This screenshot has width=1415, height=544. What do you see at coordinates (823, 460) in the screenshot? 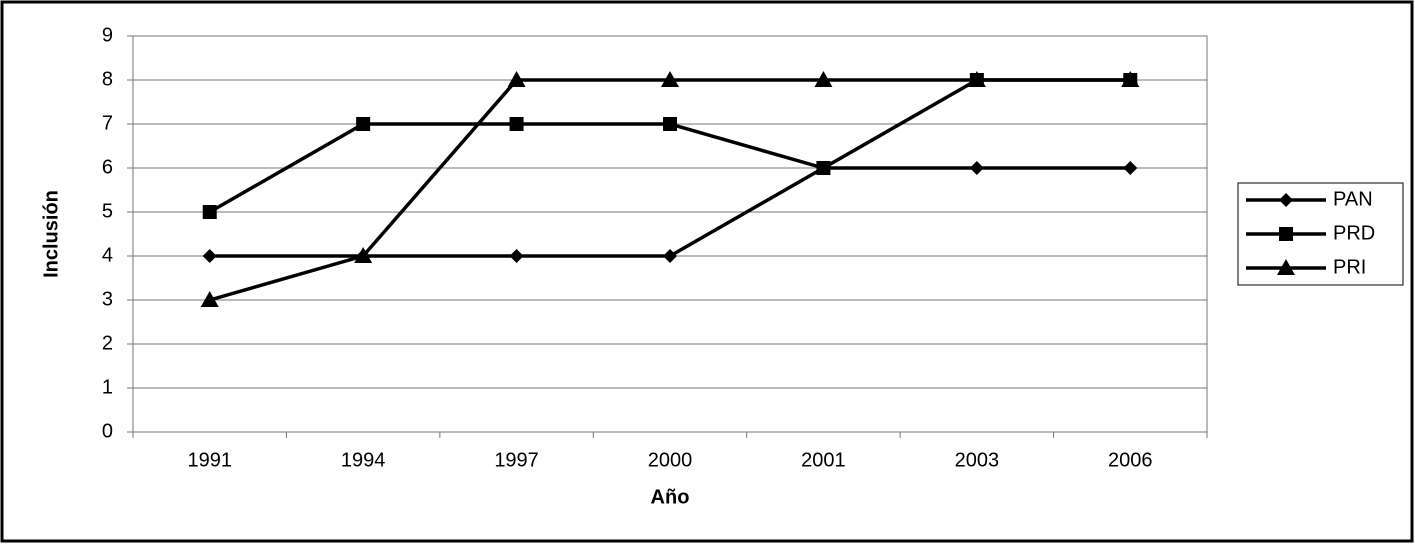
I see `x-tick-label: 2001` at bounding box center [823, 460].